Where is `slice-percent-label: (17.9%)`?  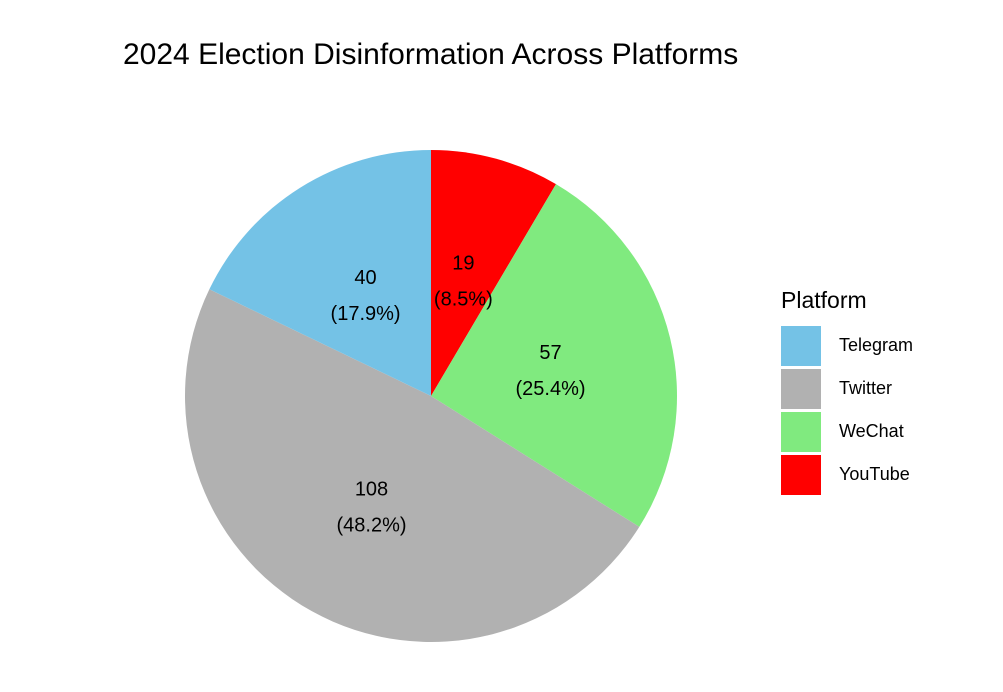 slice-percent-label: (17.9%) is located at coordinates (366, 314).